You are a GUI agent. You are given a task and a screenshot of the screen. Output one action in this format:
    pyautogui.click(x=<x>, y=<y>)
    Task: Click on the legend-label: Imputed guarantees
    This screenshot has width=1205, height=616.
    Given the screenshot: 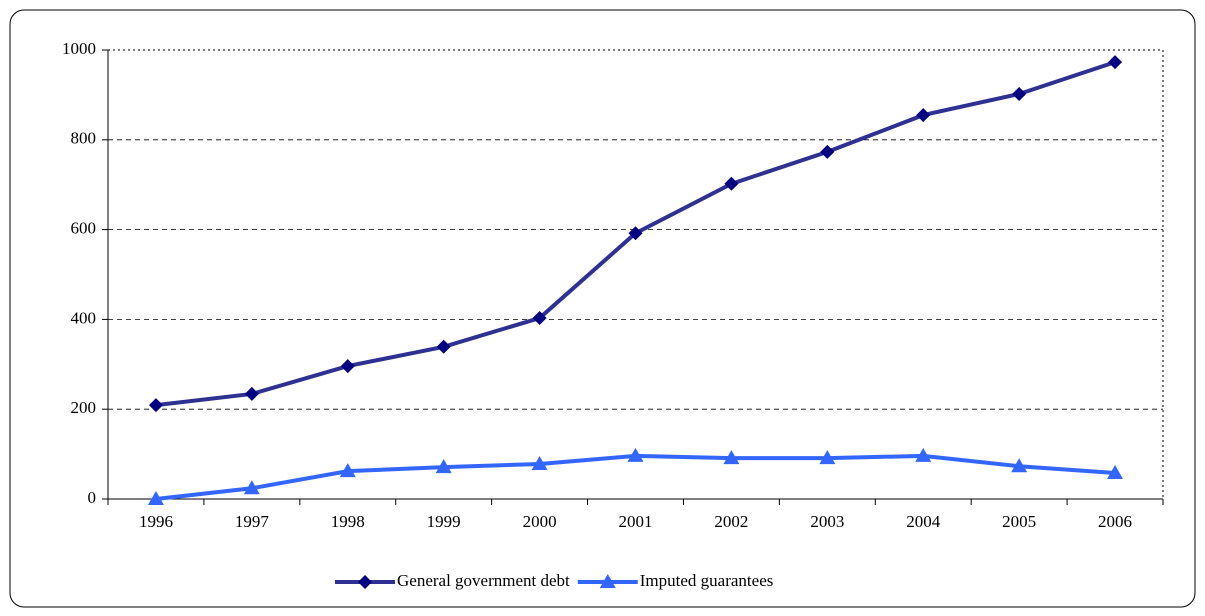 What is the action you would take?
    pyautogui.click(x=707, y=580)
    